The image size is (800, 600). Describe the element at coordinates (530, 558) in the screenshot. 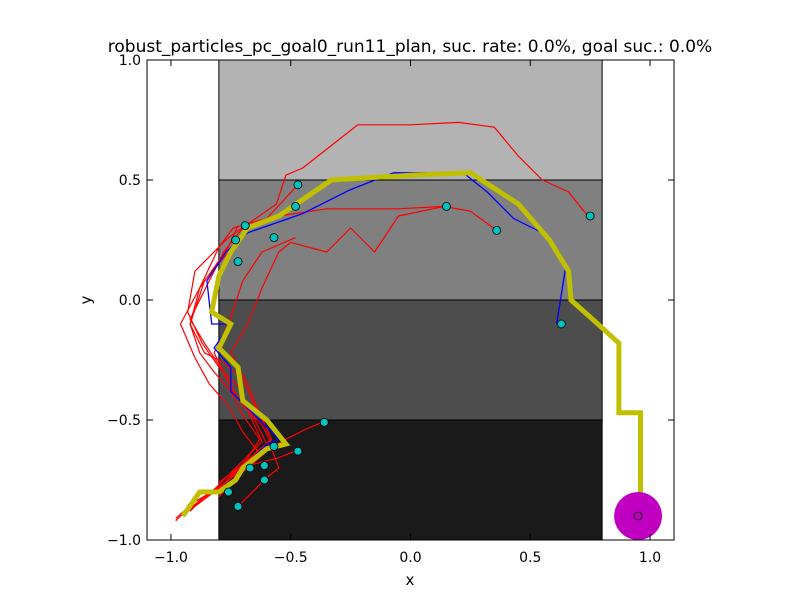

I see `x-tick-label: 0.5` at that location.